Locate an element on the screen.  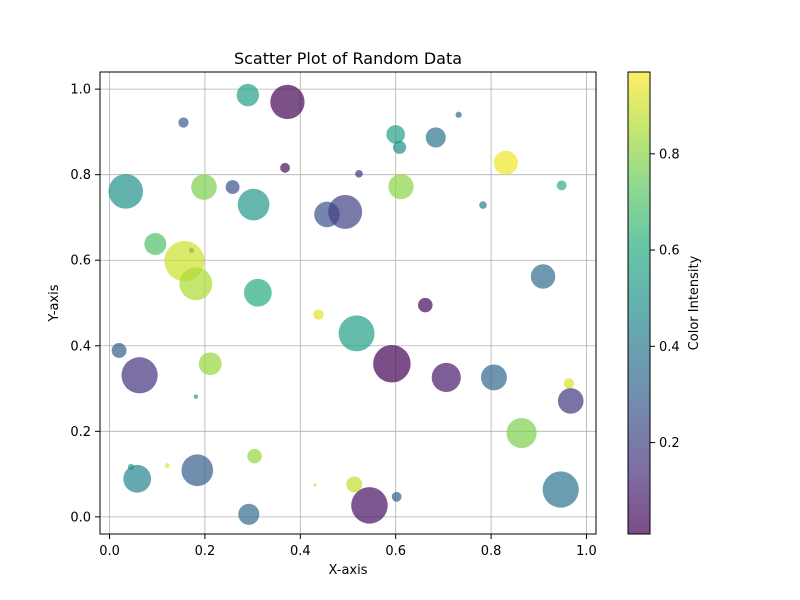
x-tick-label-4: 0.8 is located at coordinates (491, 551).